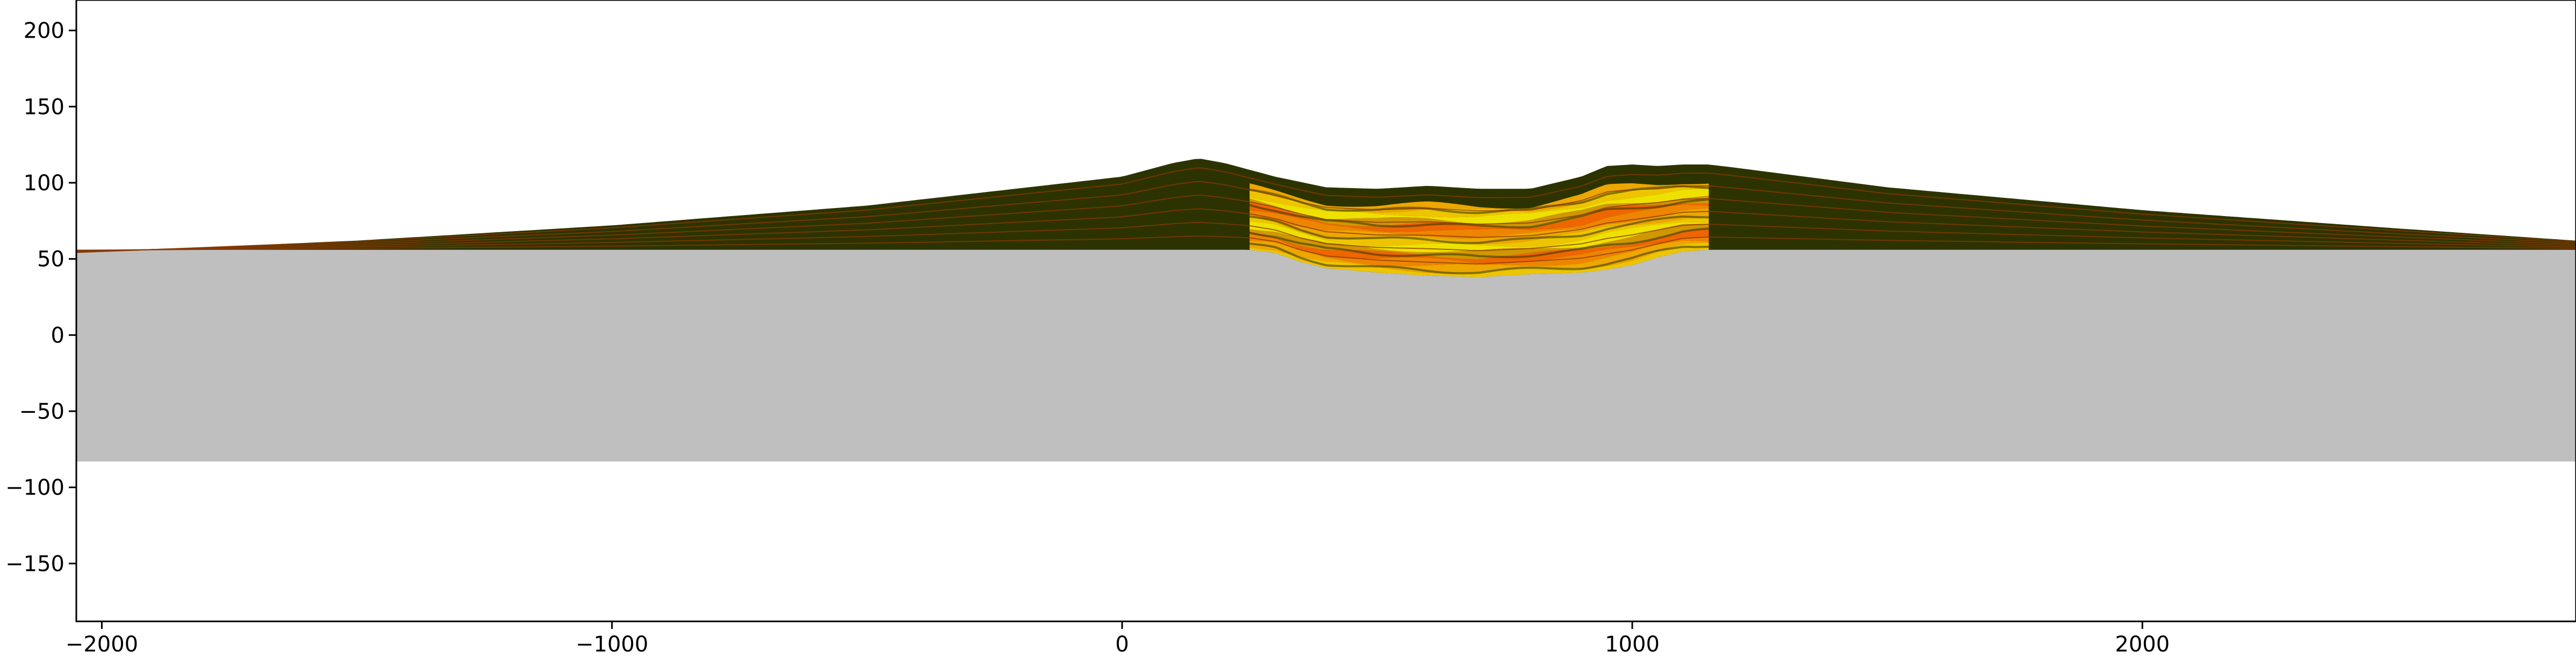 This screenshot has height=659, width=2576. What do you see at coordinates (40, 297) in the screenshot?
I see `y-axis: 200 150 100 50 0 −50 −100 −150` at bounding box center [40, 297].